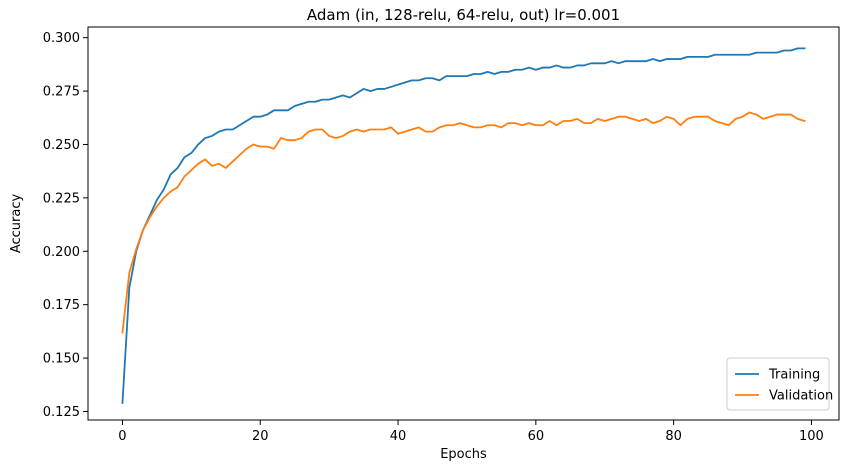 The image size is (863, 470). Describe the element at coordinates (801, 396) in the screenshot. I see `legend-label: Validation` at that location.